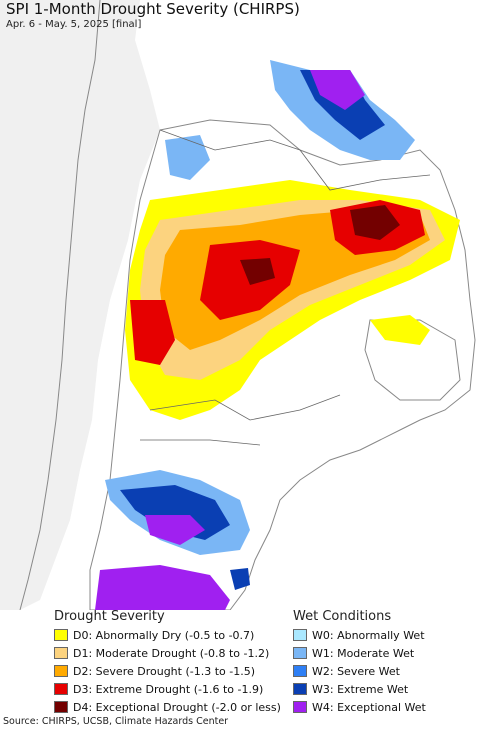 This screenshot has height=730, width=480. What do you see at coordinates (162, 587) in the screenshot?
I see `exceptional-wet-south` at bounding box center [162, 587].